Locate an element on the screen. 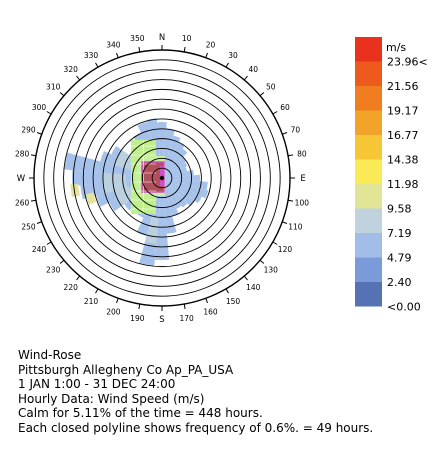 Image resolution: width=440 pixels, height=457 pixels. legend-label: 2.40 is located at coordinates (399, 282).